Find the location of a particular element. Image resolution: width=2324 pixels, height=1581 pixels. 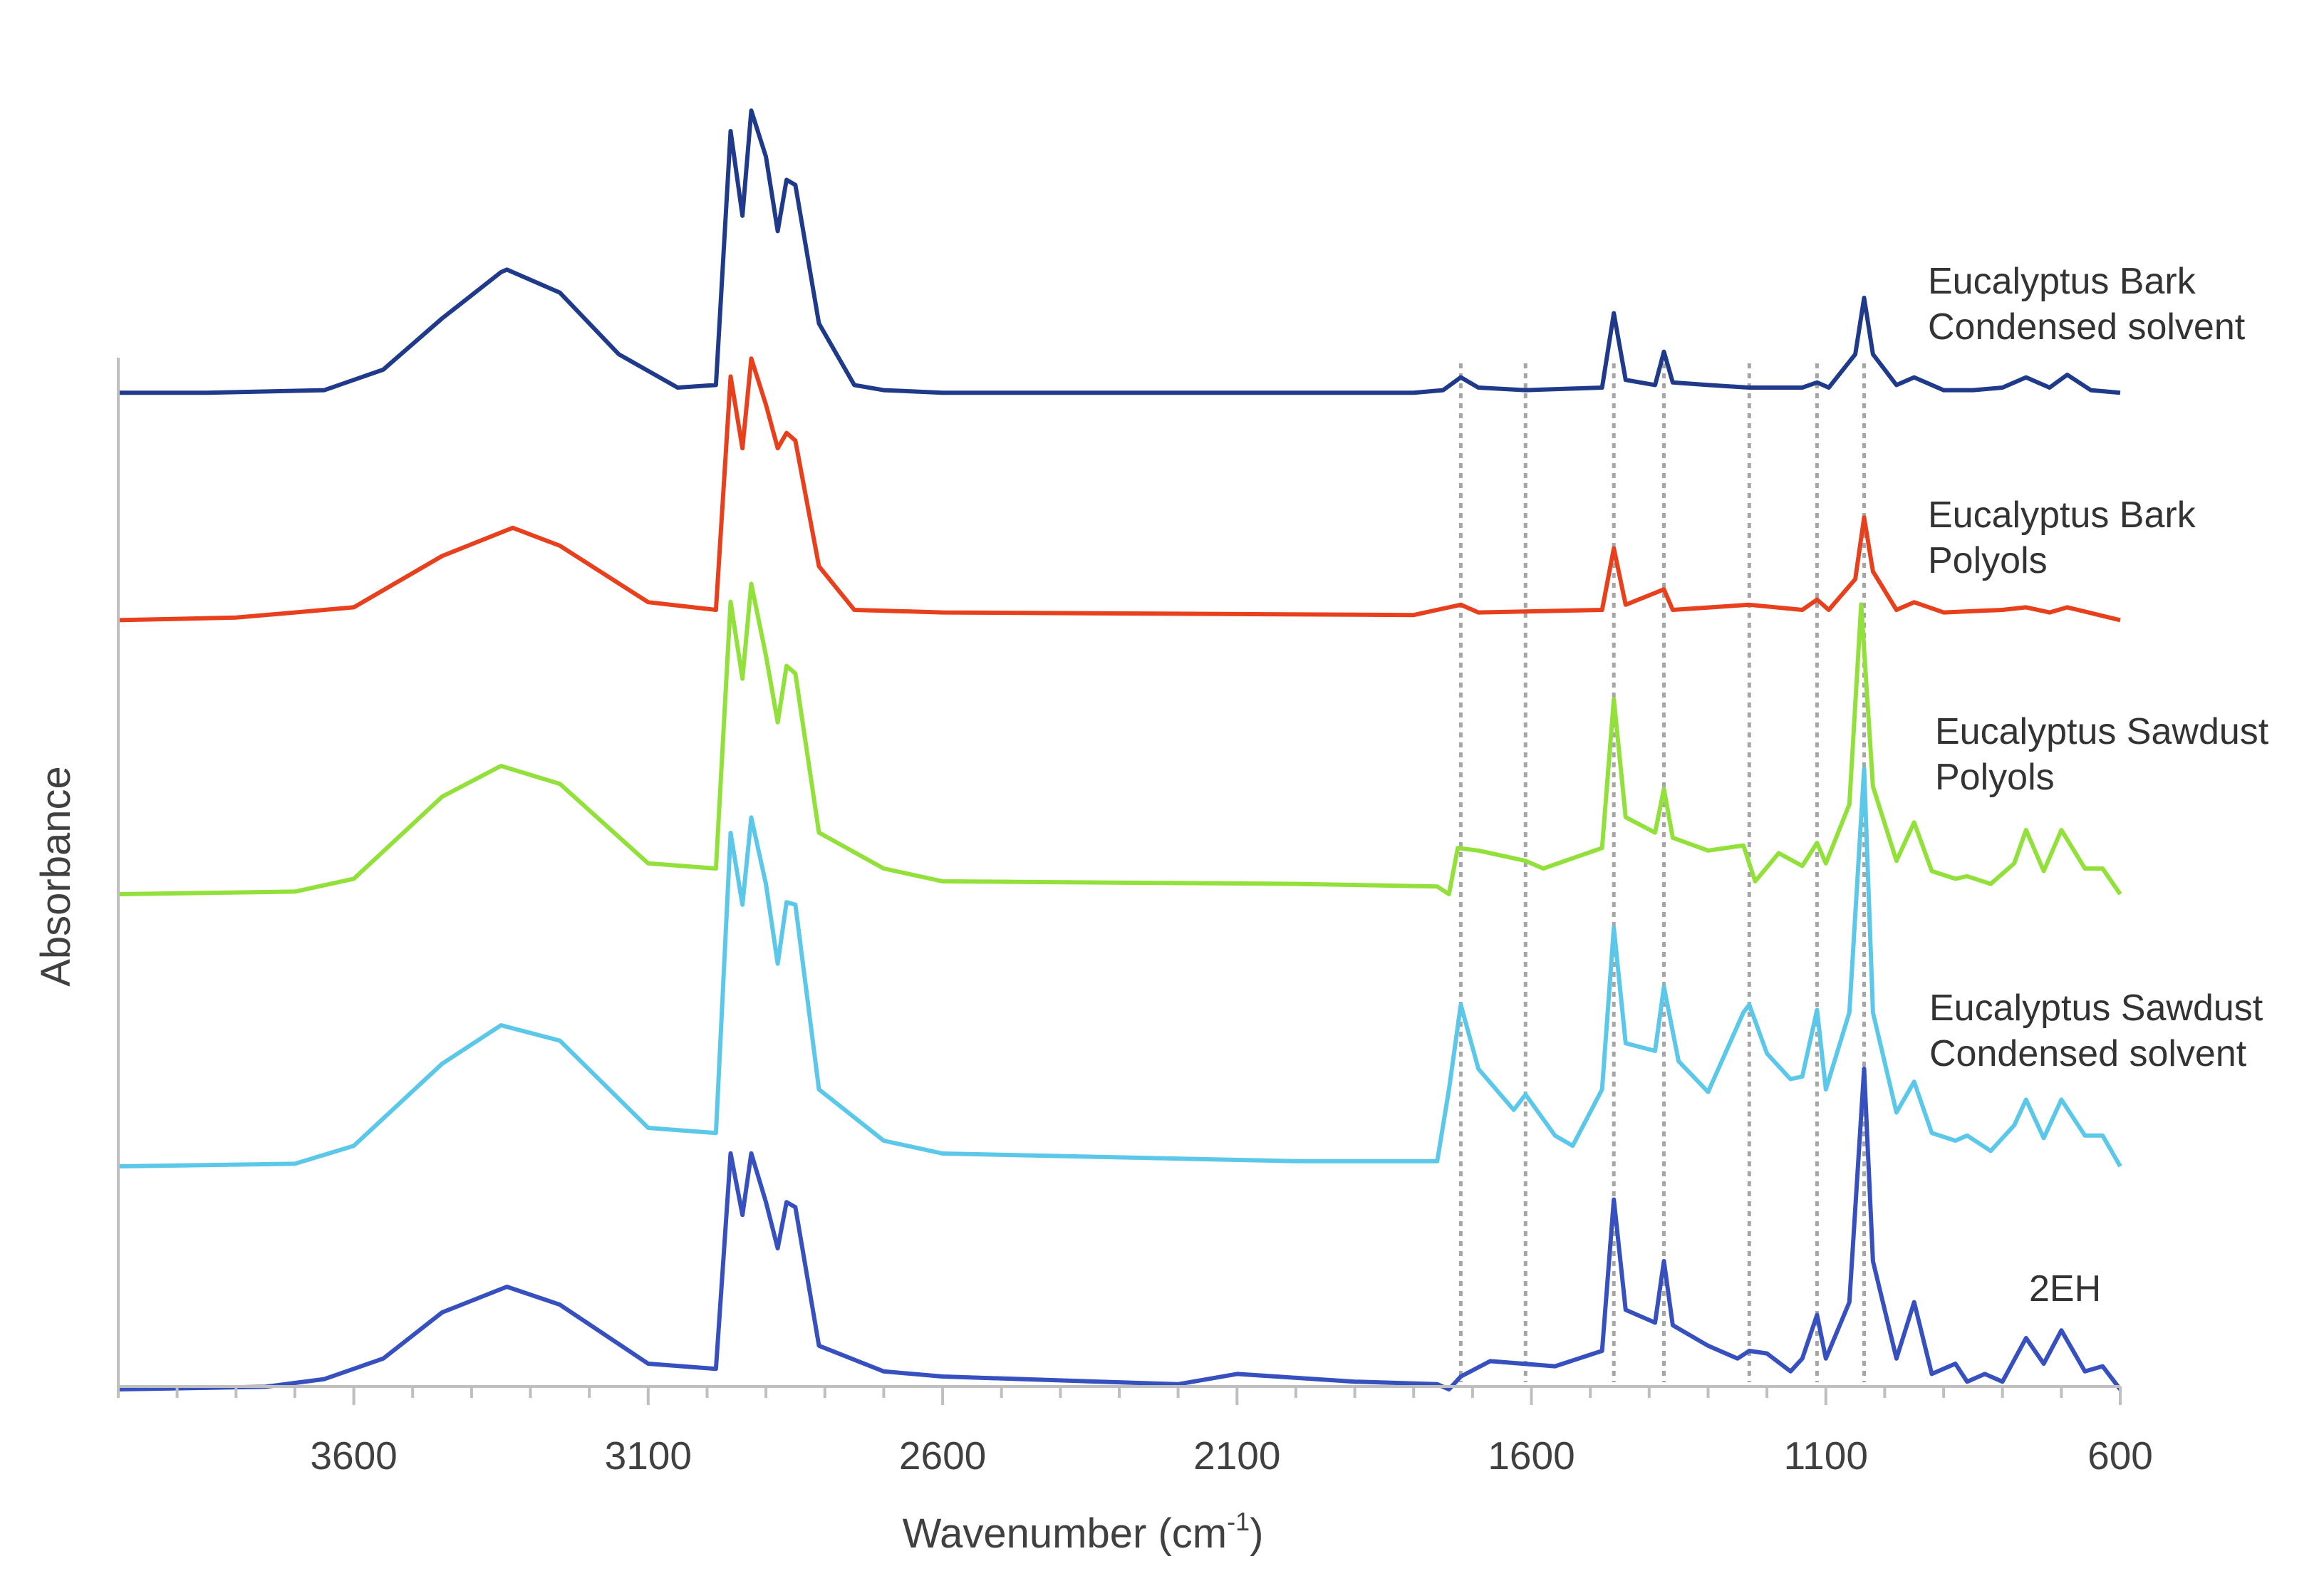

series-line is located at coordinates (1119, 489).